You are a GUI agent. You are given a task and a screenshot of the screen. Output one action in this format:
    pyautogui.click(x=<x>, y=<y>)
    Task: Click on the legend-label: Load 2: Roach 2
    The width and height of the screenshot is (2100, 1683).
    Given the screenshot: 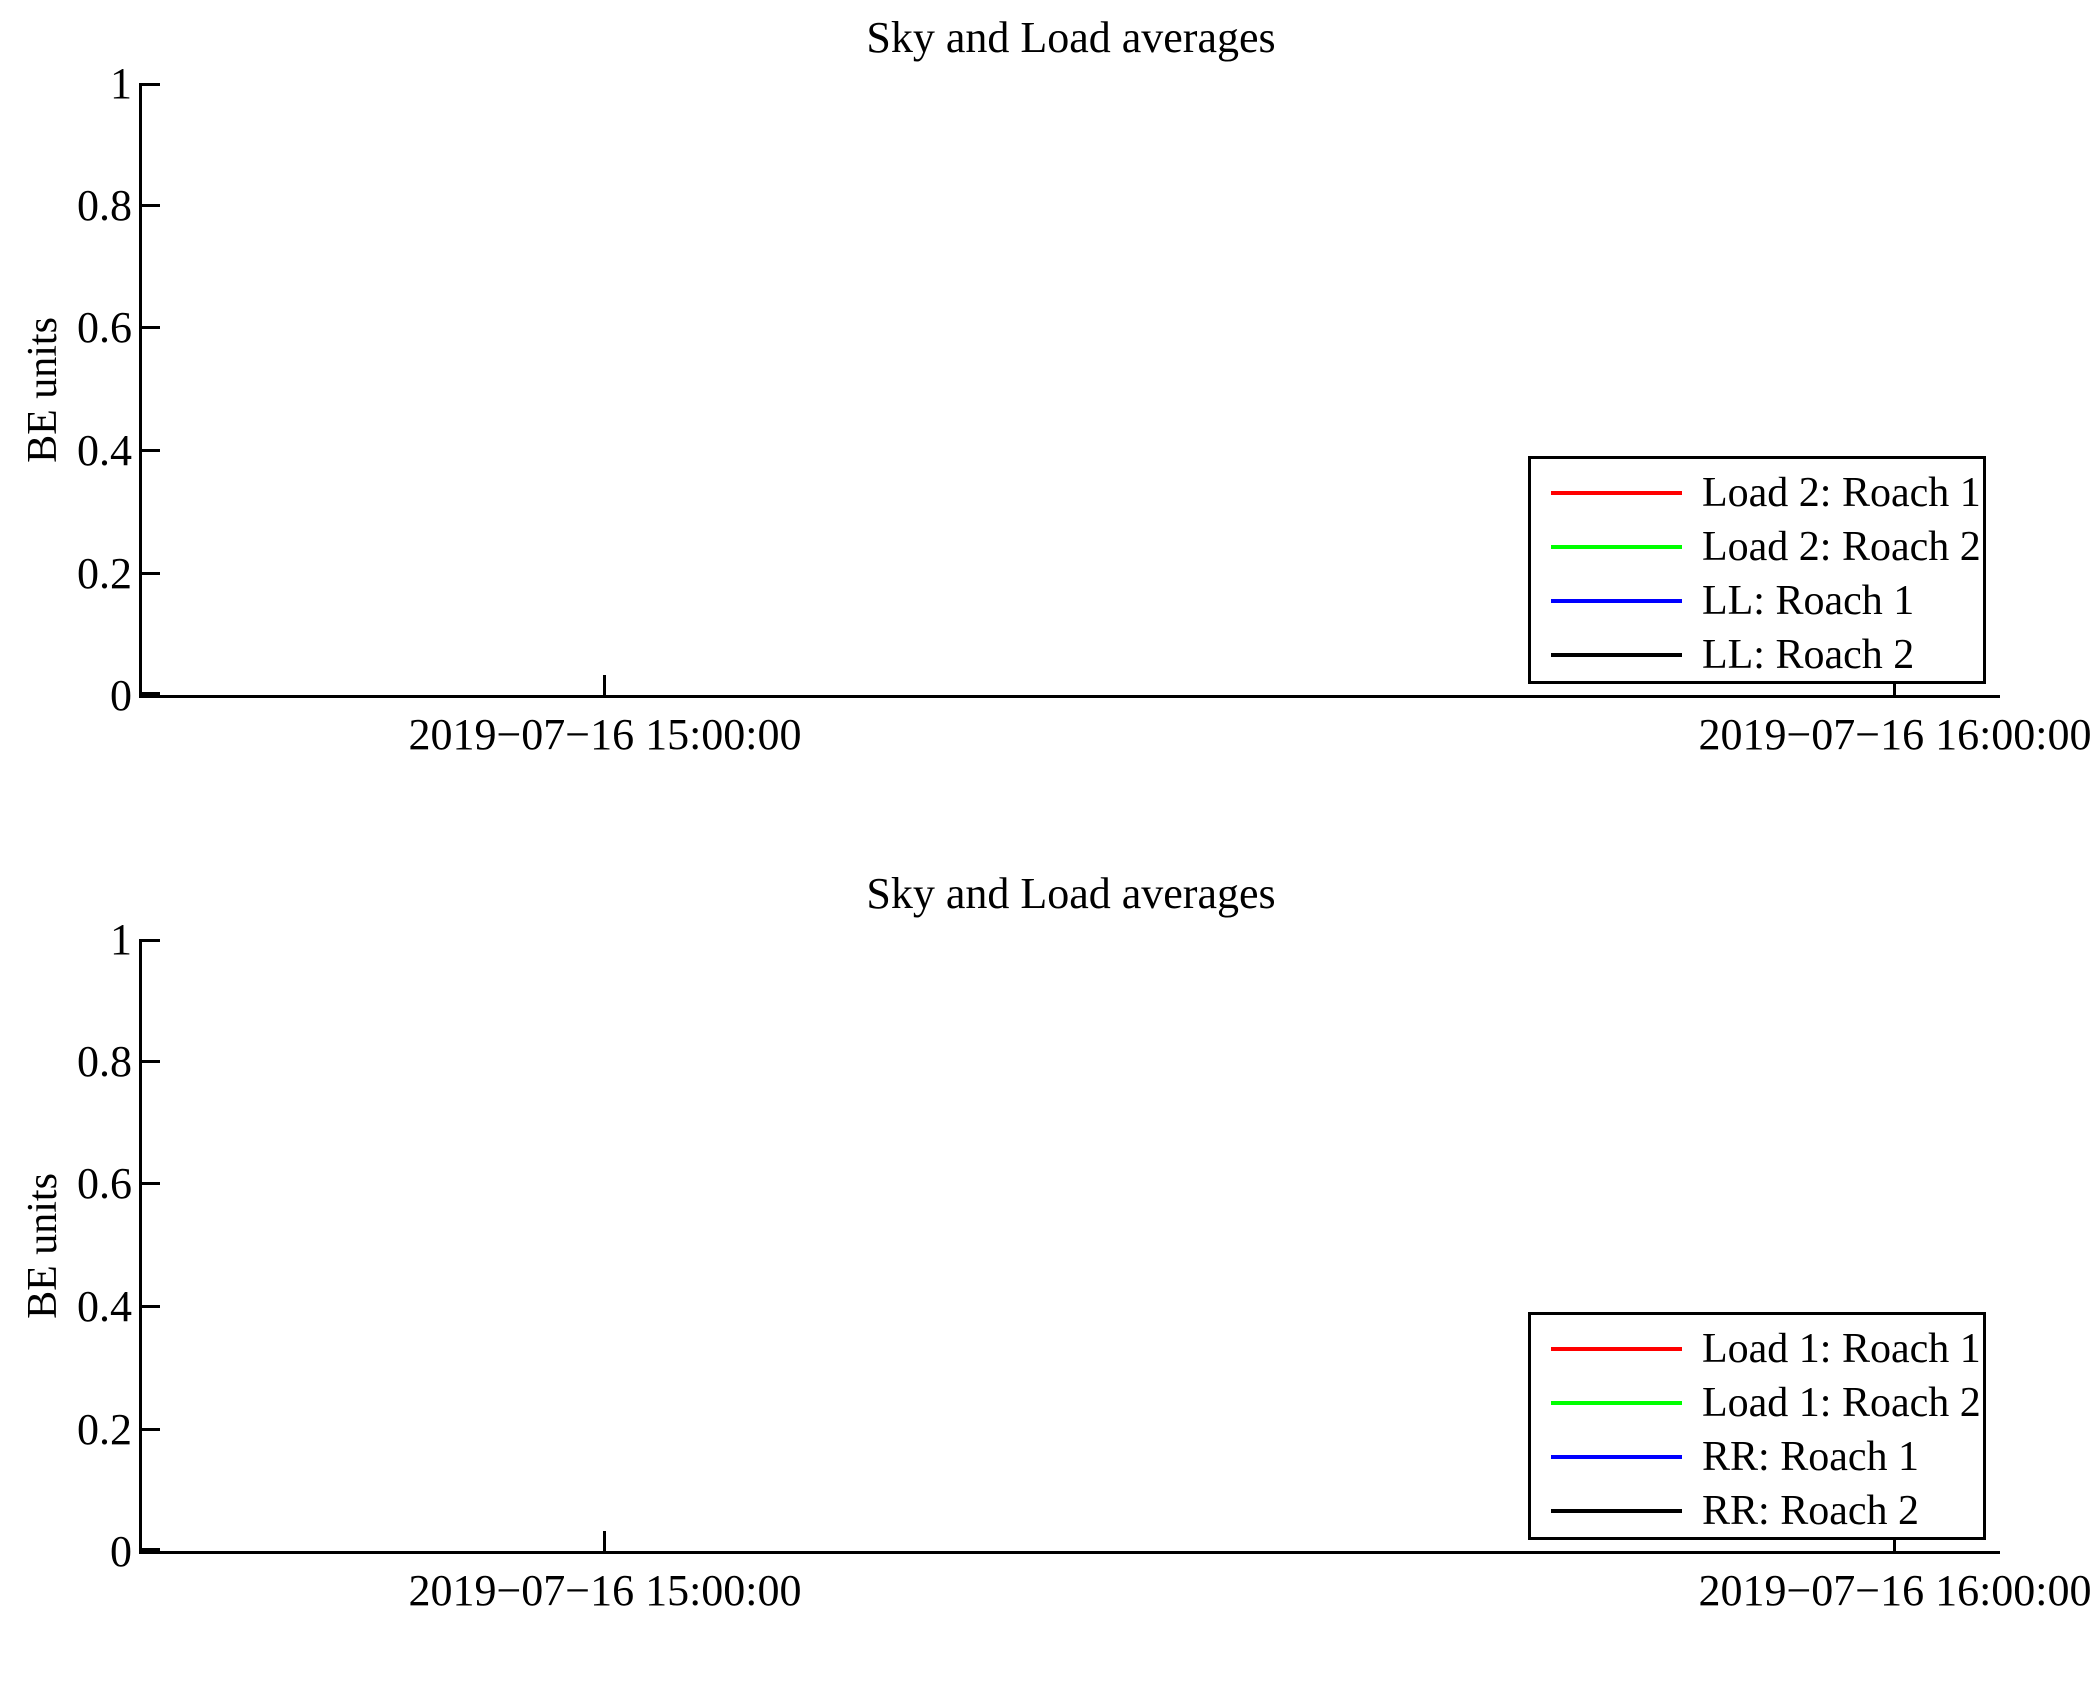 What is the action you would take?
    pyautogui.click(x=1841, y=547)
    